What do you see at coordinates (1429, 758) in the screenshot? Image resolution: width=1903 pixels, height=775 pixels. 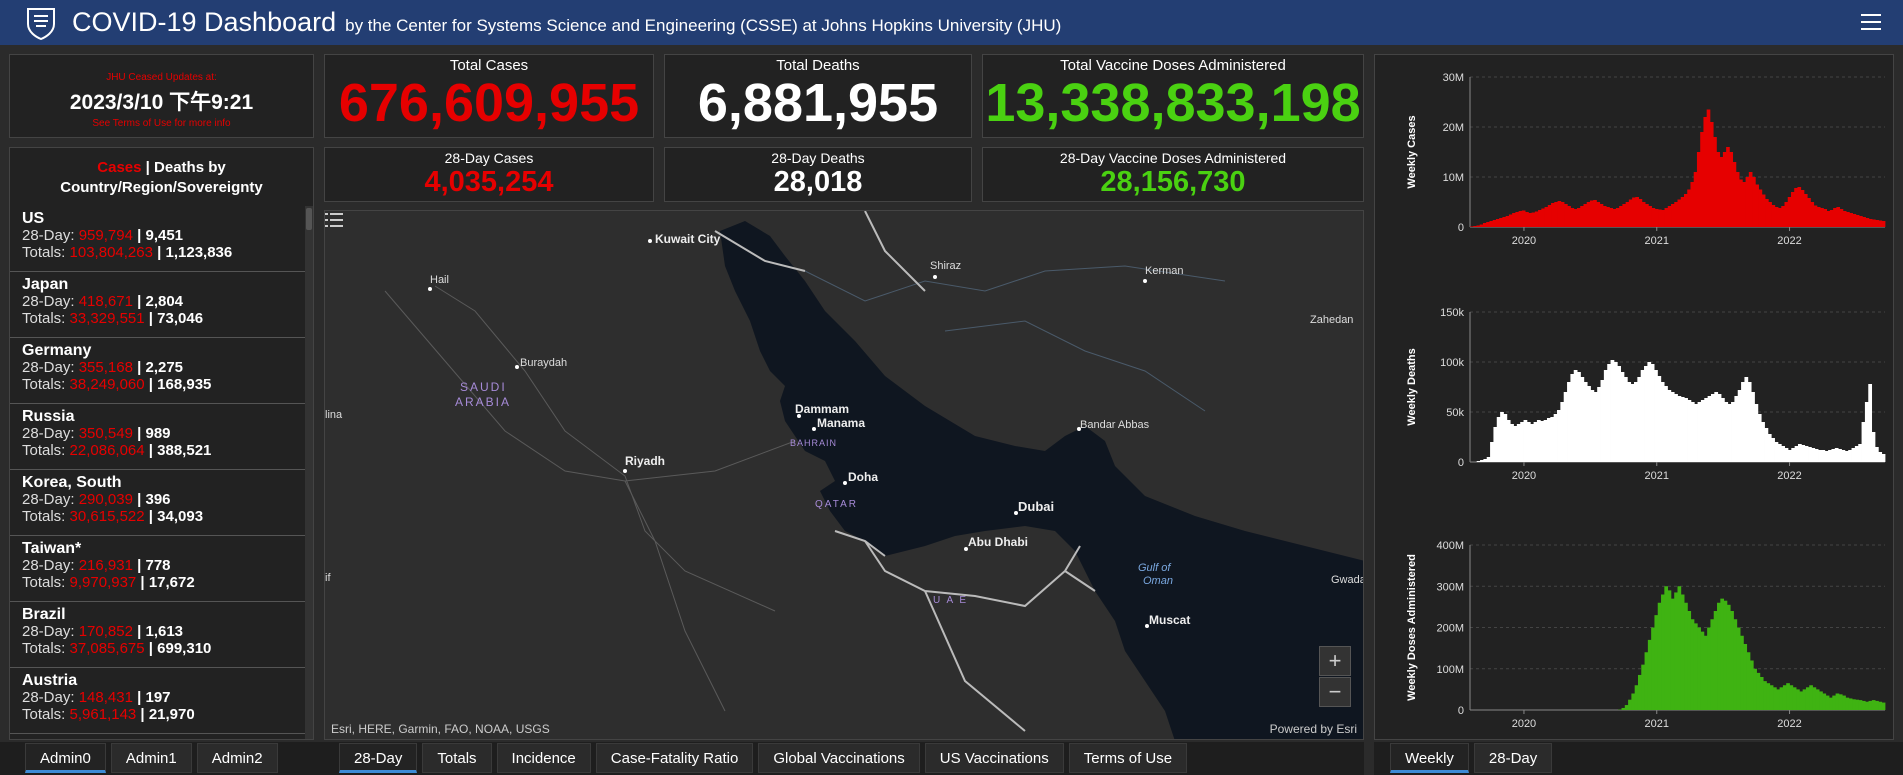 I see `tab-weekly: Weekly` at bounding box center [1429, 758].